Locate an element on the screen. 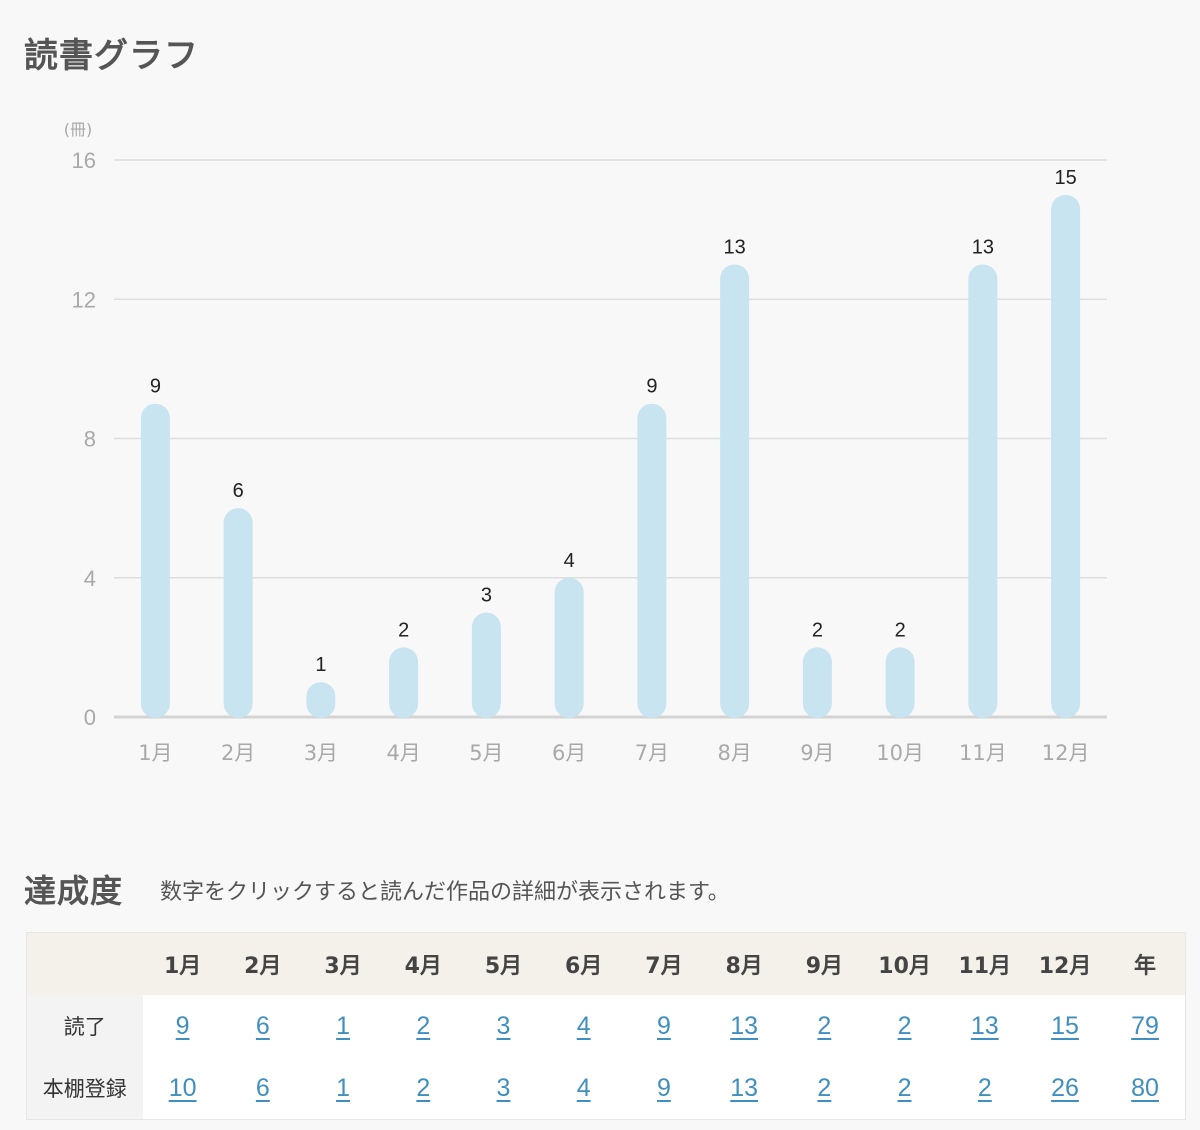  table-cell: 6 is located at coordinates (263, 1088).